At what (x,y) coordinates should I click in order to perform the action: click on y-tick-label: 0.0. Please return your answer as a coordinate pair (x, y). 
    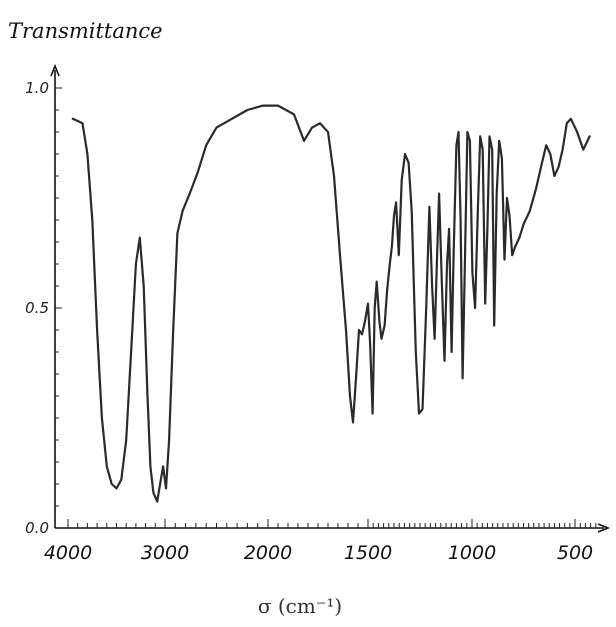
    Looking at the image, I should click on (37, 528).